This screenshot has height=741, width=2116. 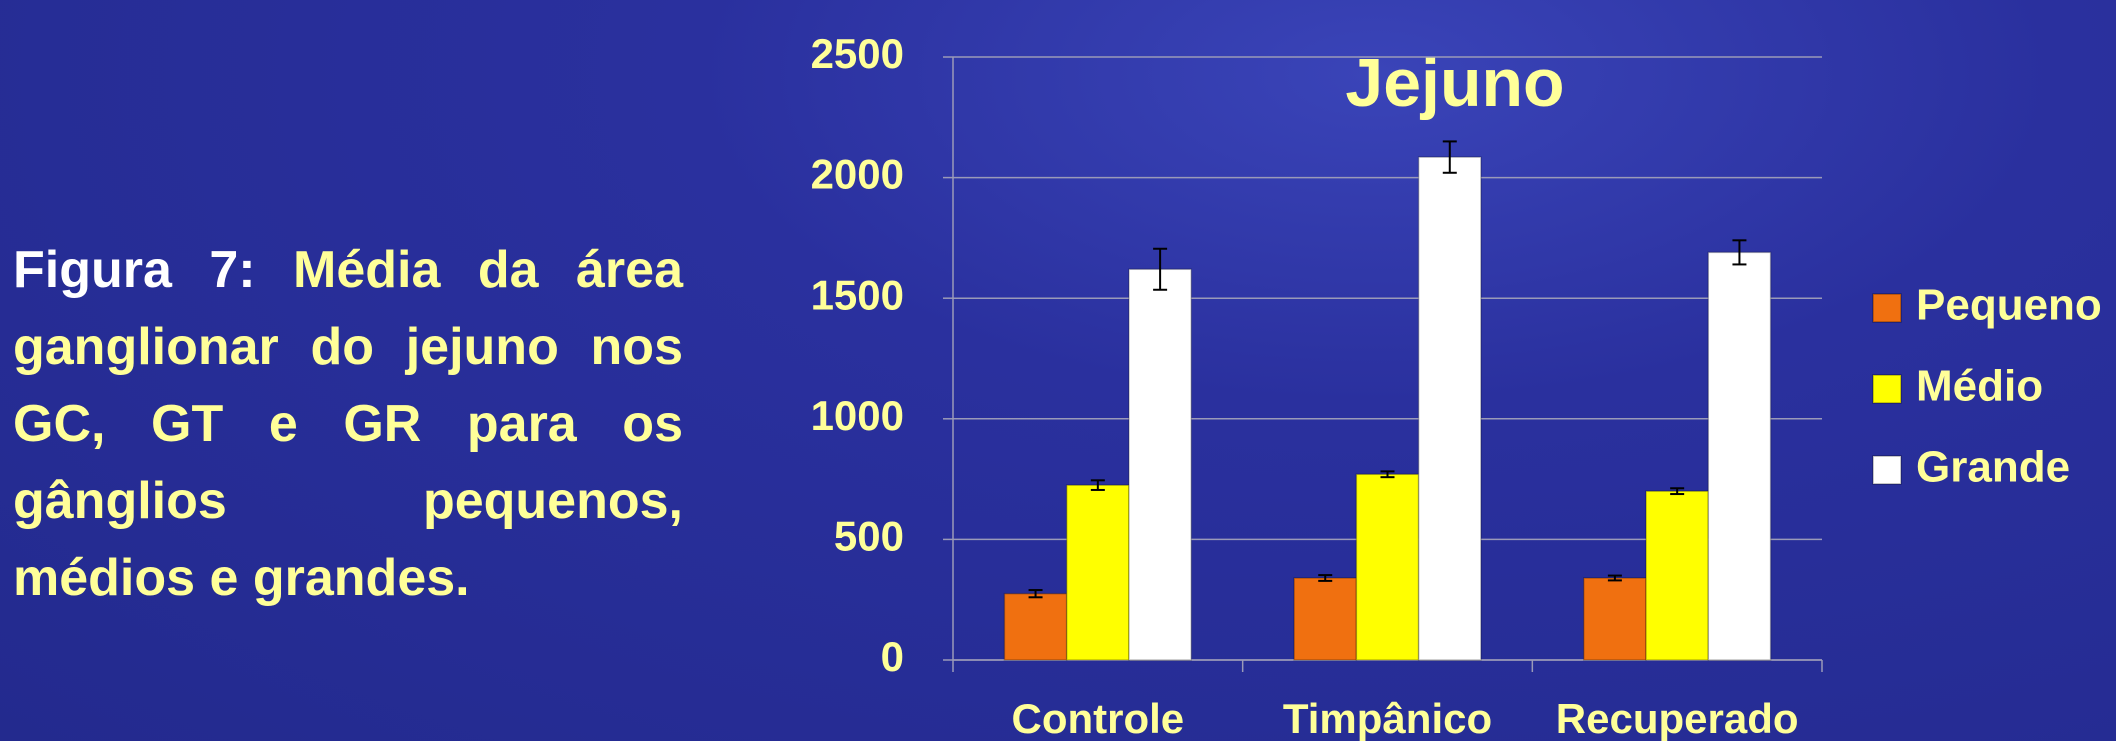 I want to click on x-tick-label: Controle, so click(x=1098, y=718).